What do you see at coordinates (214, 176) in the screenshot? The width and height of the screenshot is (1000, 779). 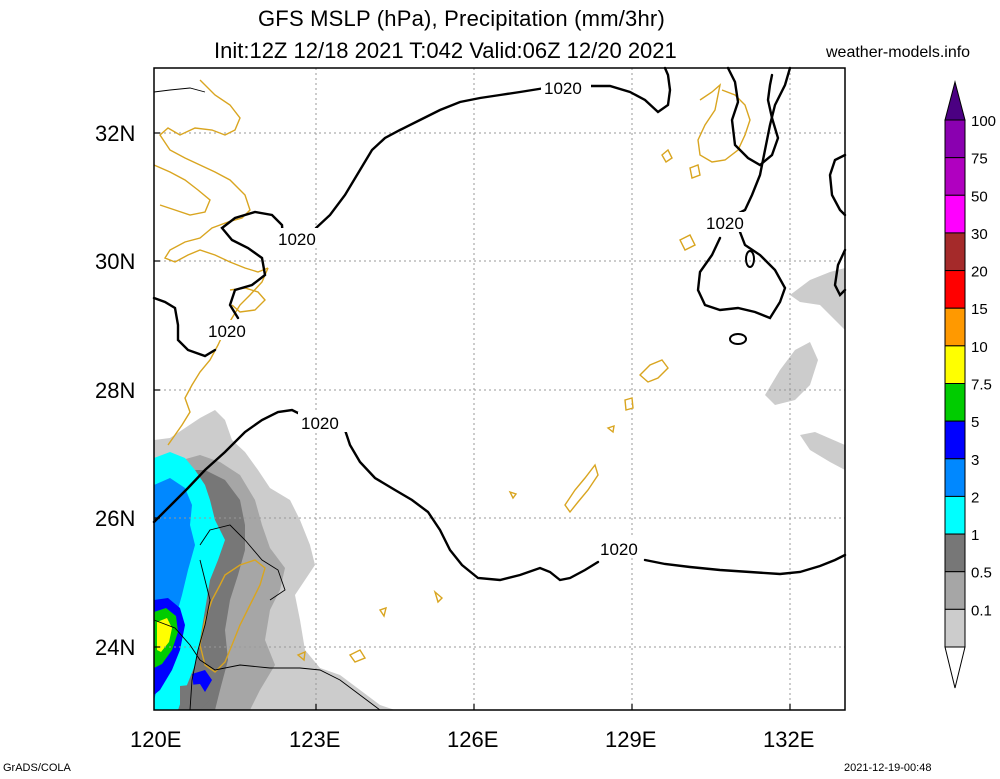 I see `coast-china-north` at bounding box center [214, 176].